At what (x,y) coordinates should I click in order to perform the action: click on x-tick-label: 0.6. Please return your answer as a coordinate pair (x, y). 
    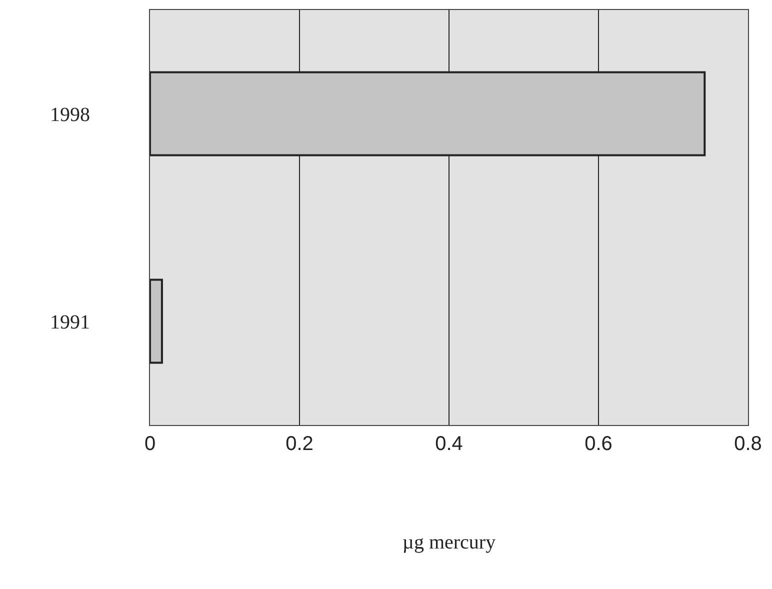
    Looking at the image, I should click on (598, 444).